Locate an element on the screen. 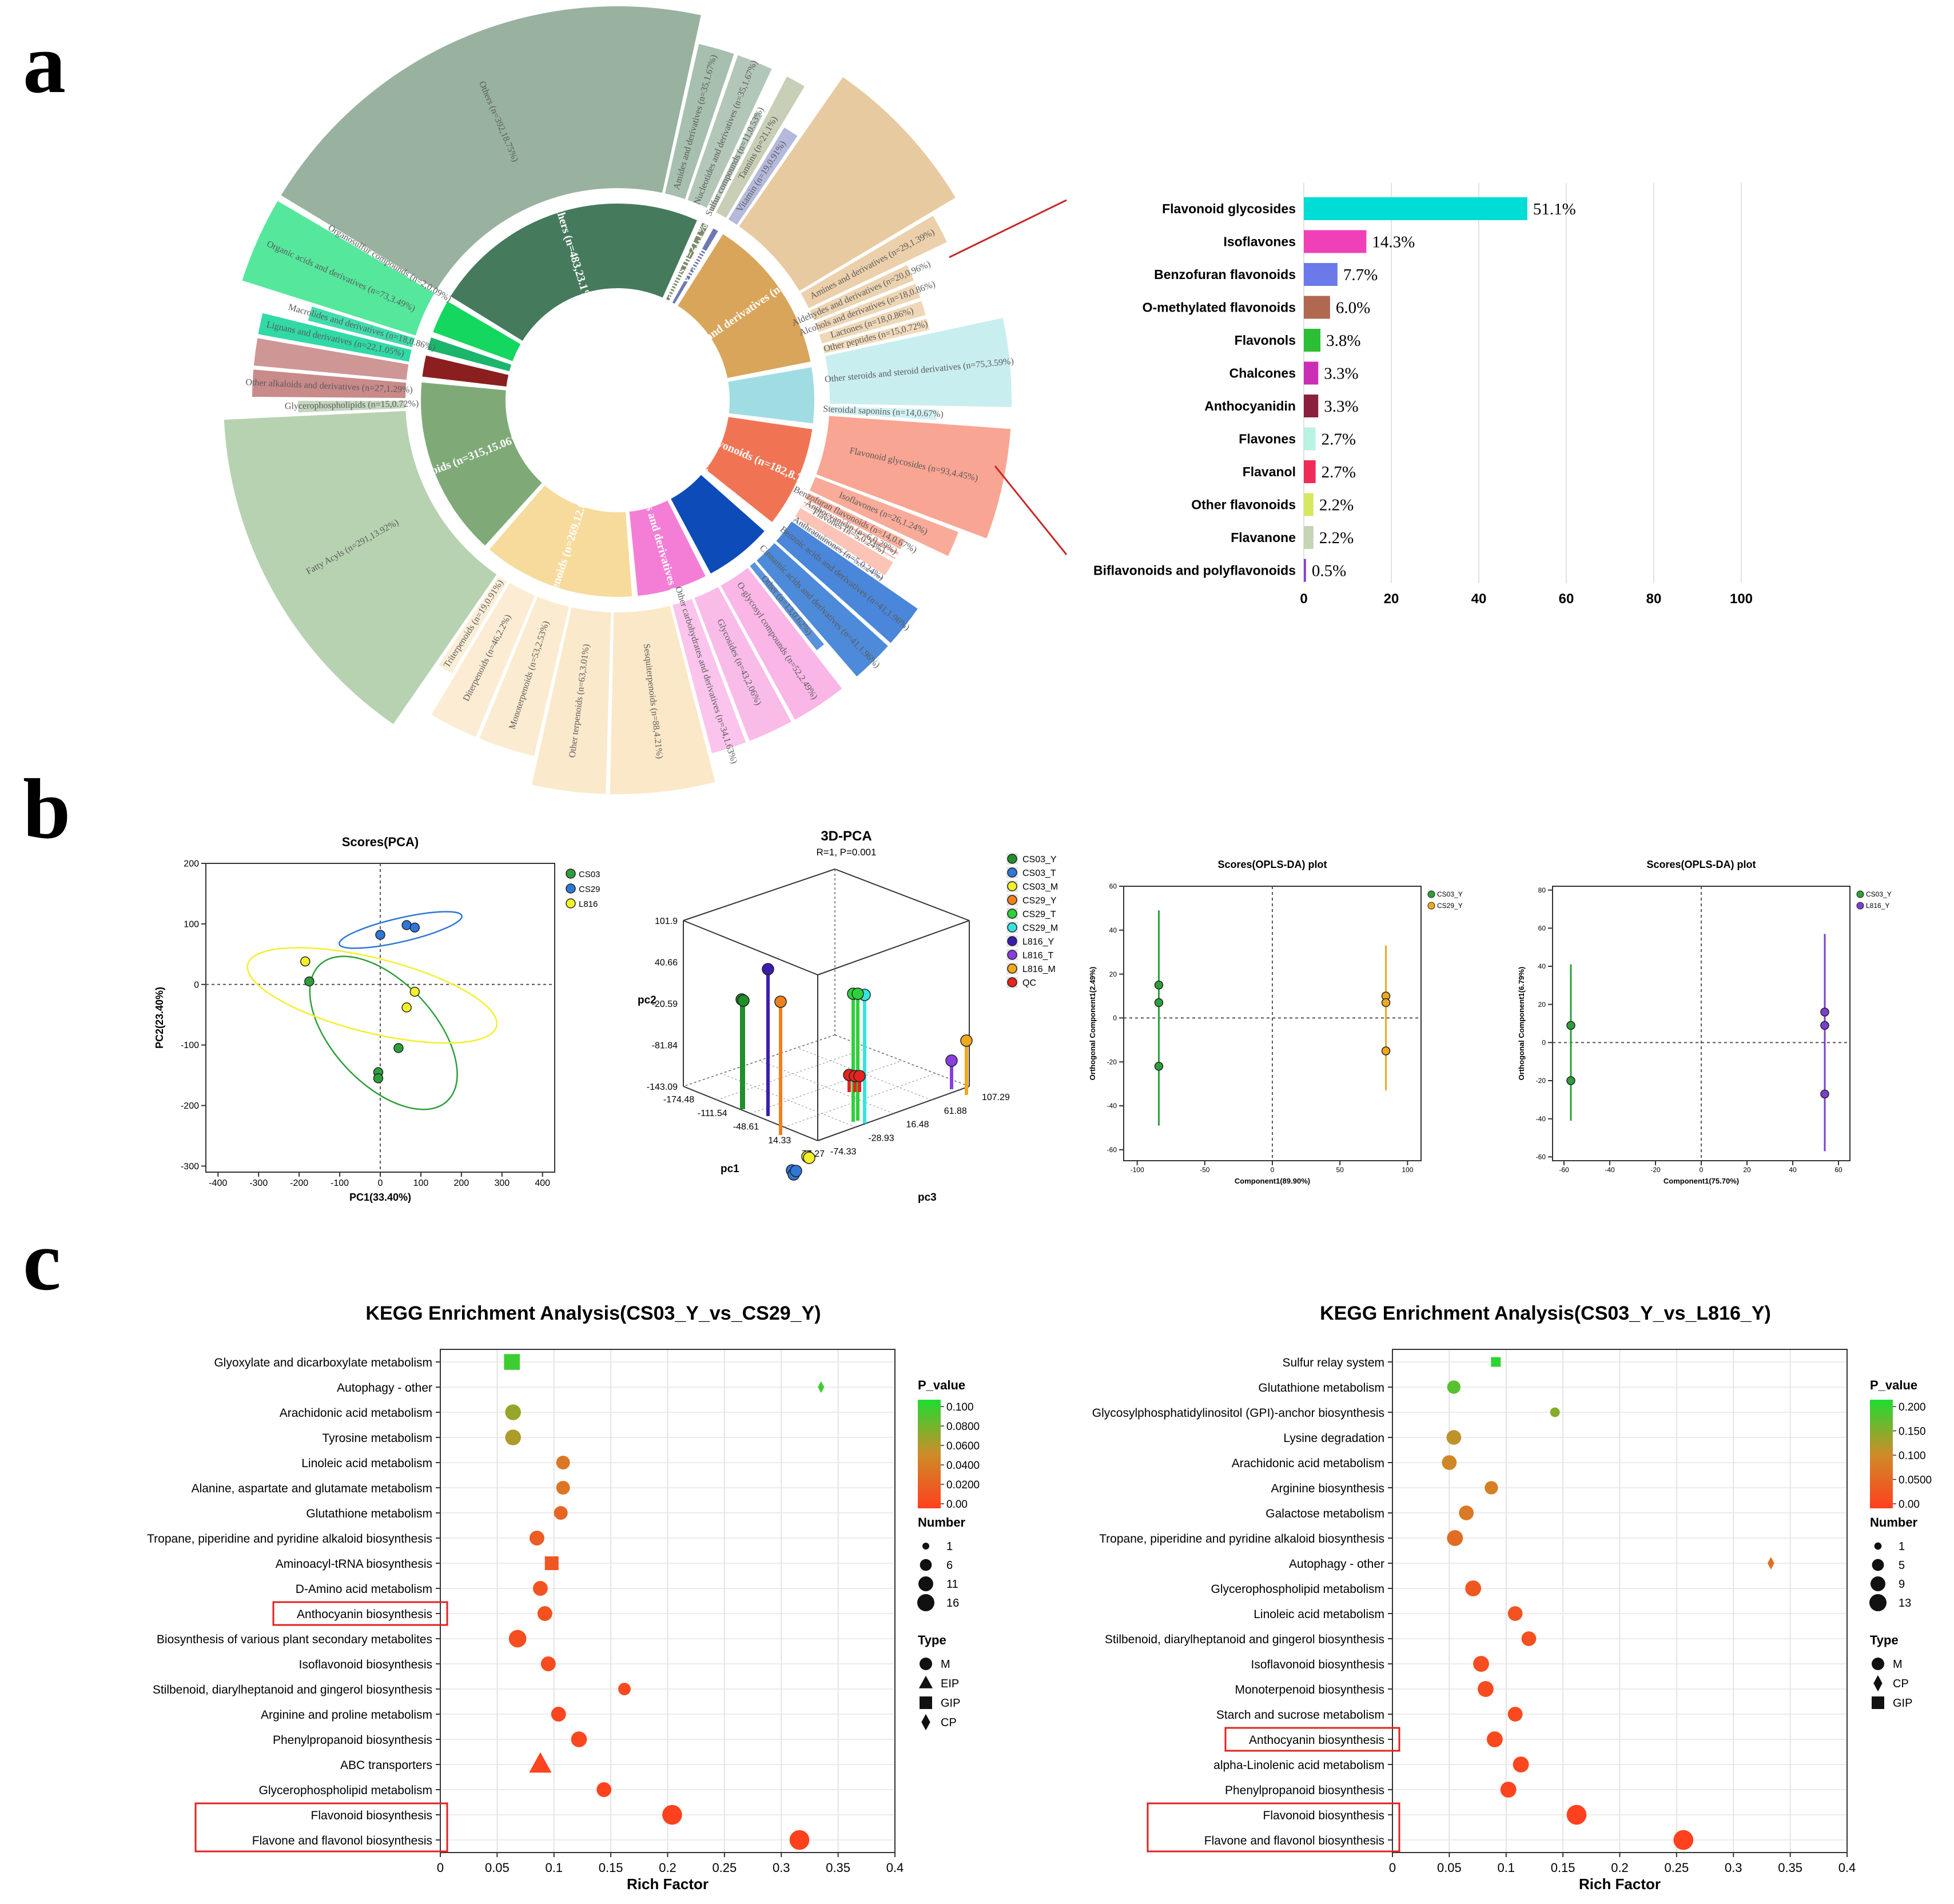 The height and width of the screenshot is (1904, 1954). pc3-tick-label: -28.93 is located at coordinates (881, 1138).